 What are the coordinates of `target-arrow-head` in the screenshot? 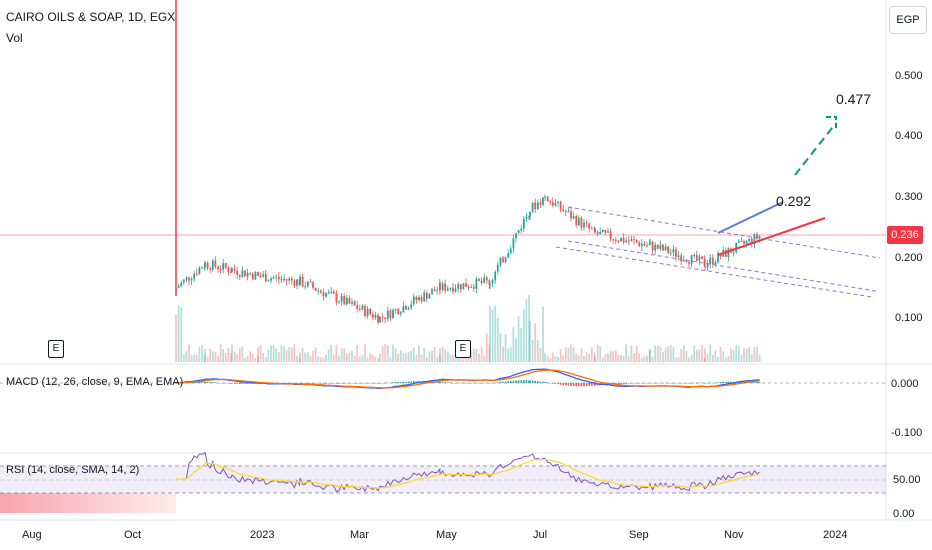 It's located at (831, 122).